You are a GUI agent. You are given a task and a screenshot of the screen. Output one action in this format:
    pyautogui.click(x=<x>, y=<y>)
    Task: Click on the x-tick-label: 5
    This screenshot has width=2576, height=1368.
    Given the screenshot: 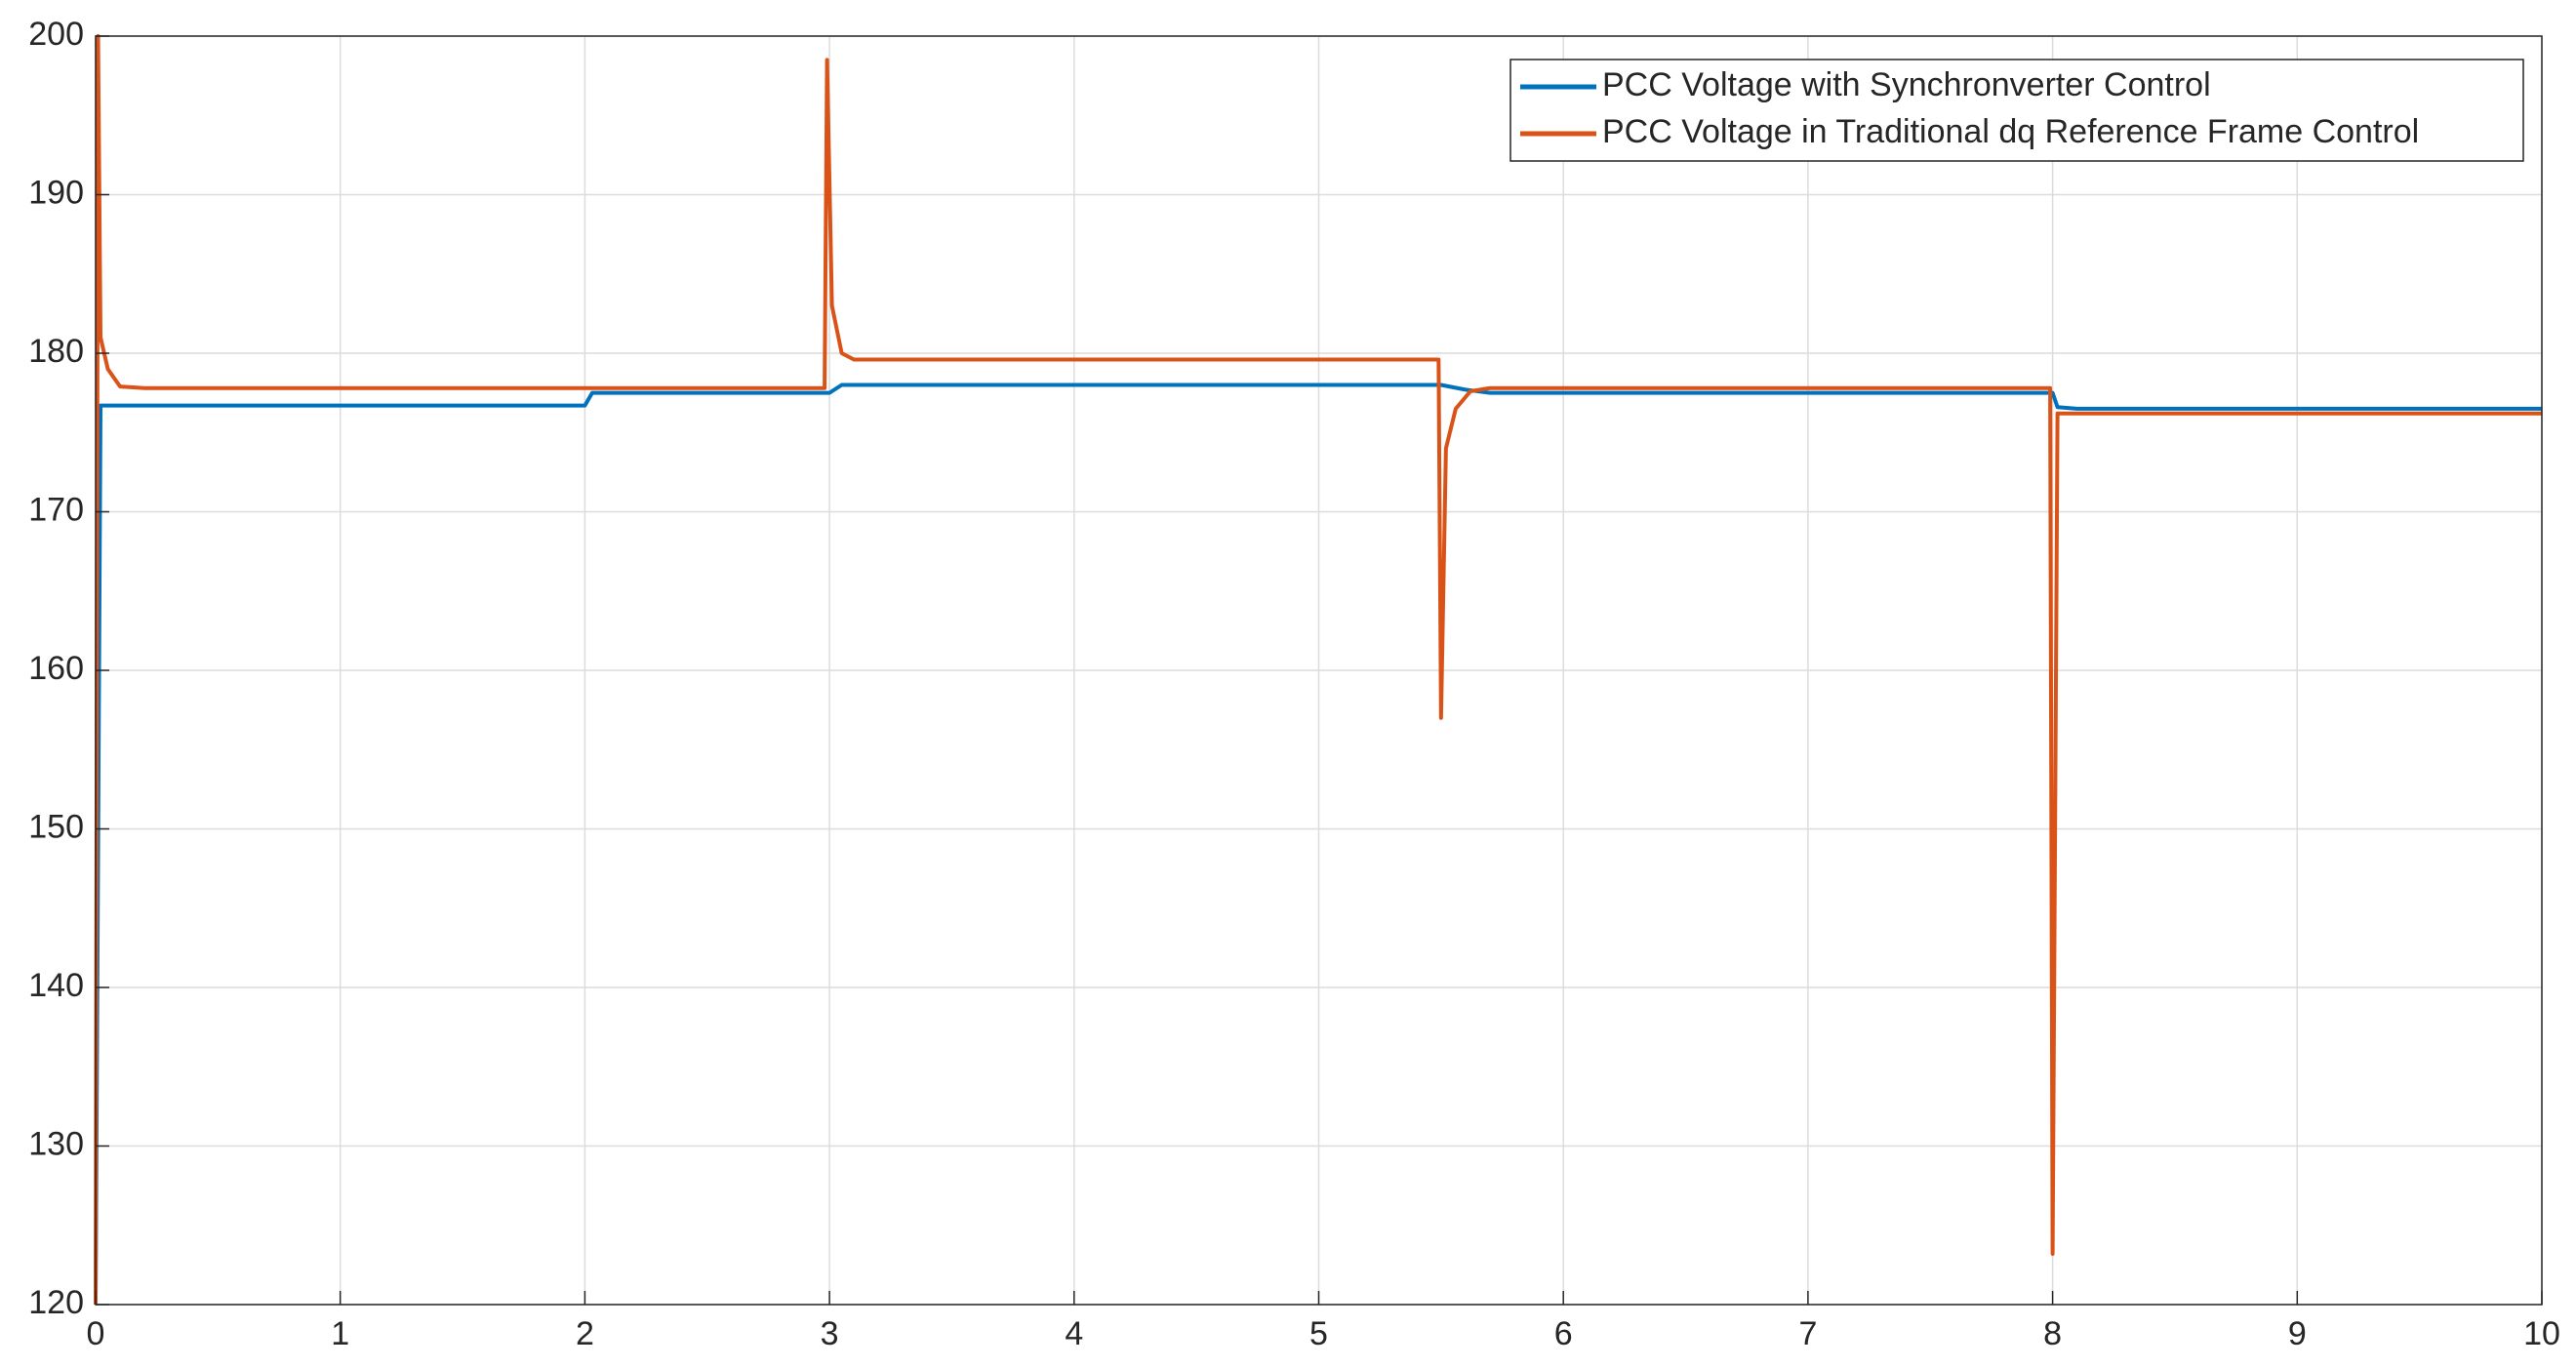 What is the action you would take?
    pyautogui.click(x=1318, y=1333)
    